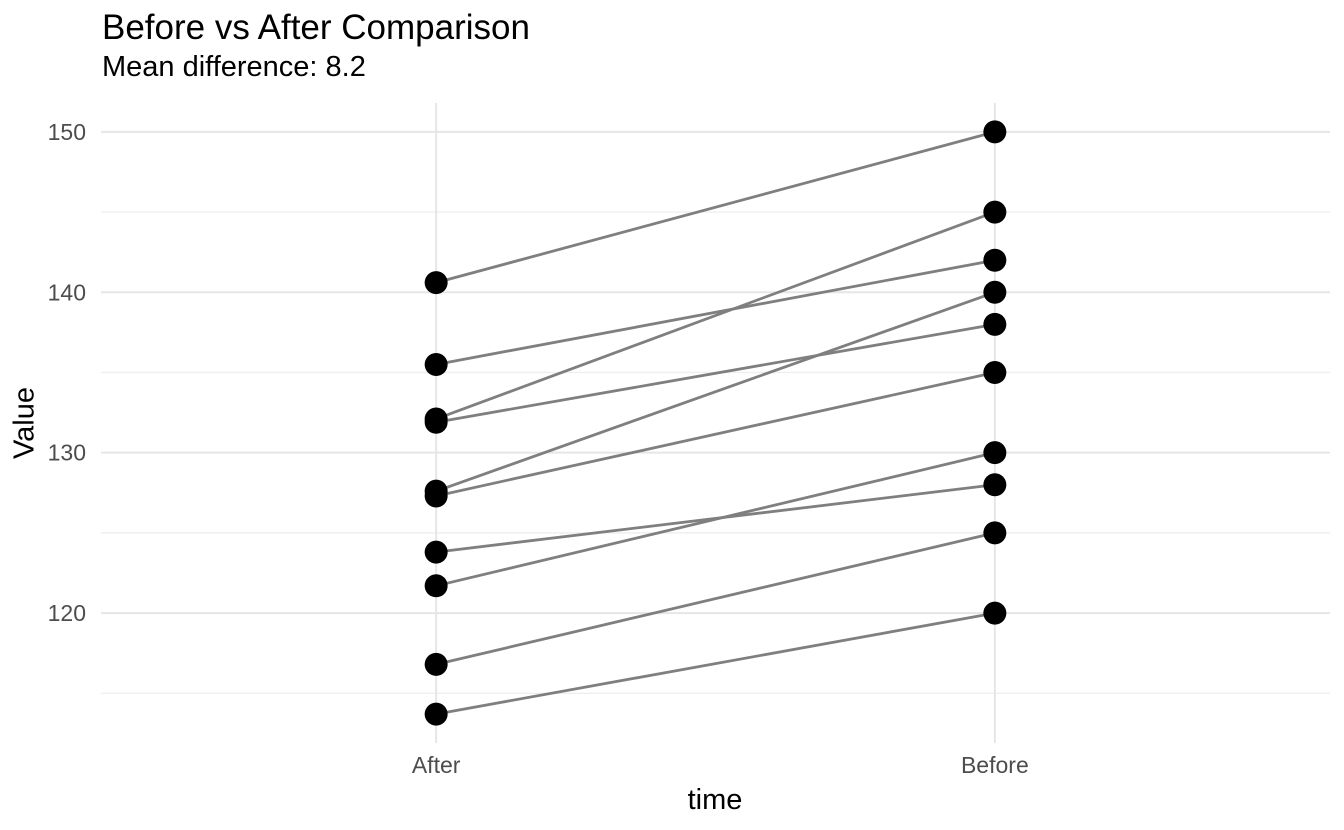 The image size is (1344, 830). I want to click on y-axis-title: Value, so click(24, 423).